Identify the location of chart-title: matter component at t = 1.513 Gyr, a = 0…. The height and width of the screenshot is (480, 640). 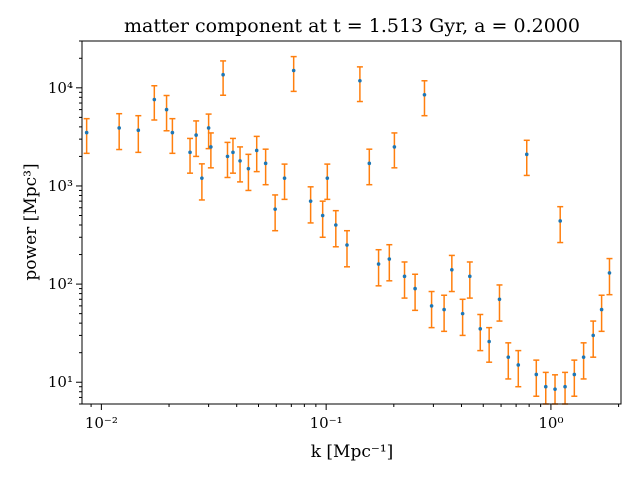
(352, 26).